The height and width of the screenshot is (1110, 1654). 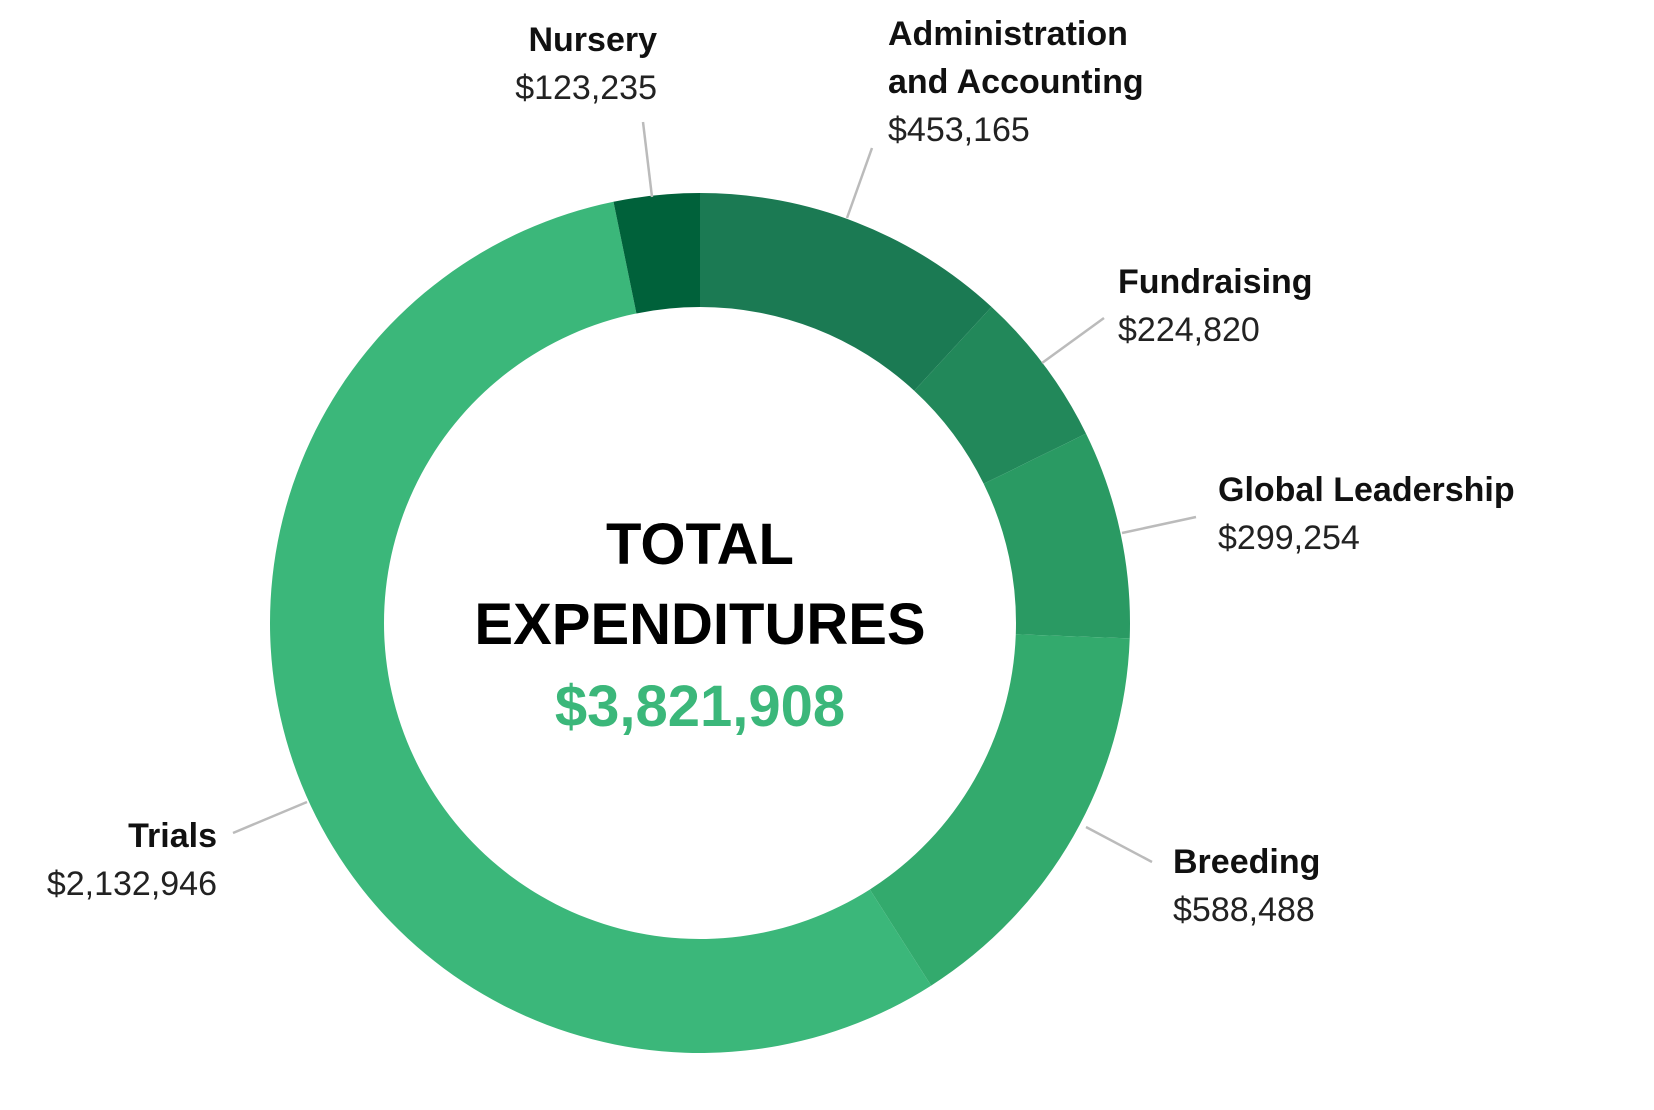 What do you see at coordinates (1189, 330) in the screenshot?
I see `value-label: $224,820` at bounding box center [1189, 330].